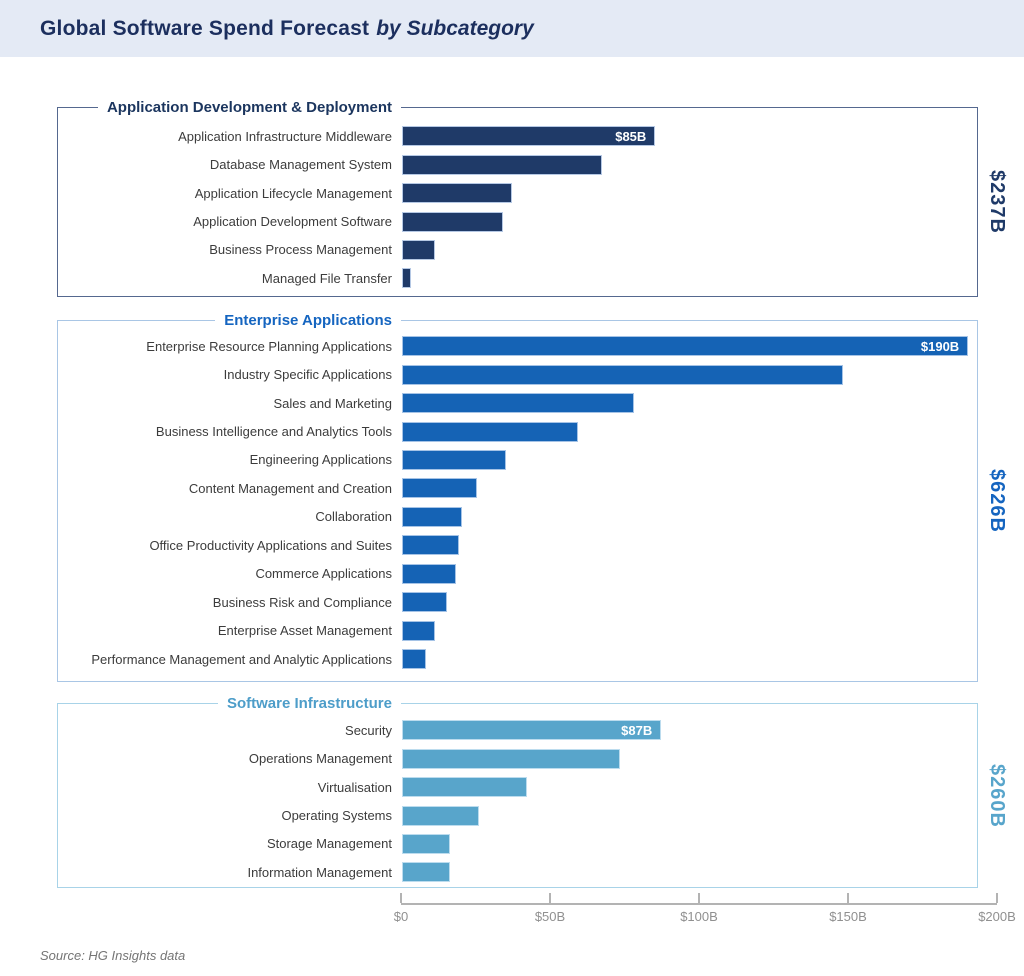 This screenshot has height=976, width=1024. I want to click on chart-row: Security $87B, so click(517, 730).